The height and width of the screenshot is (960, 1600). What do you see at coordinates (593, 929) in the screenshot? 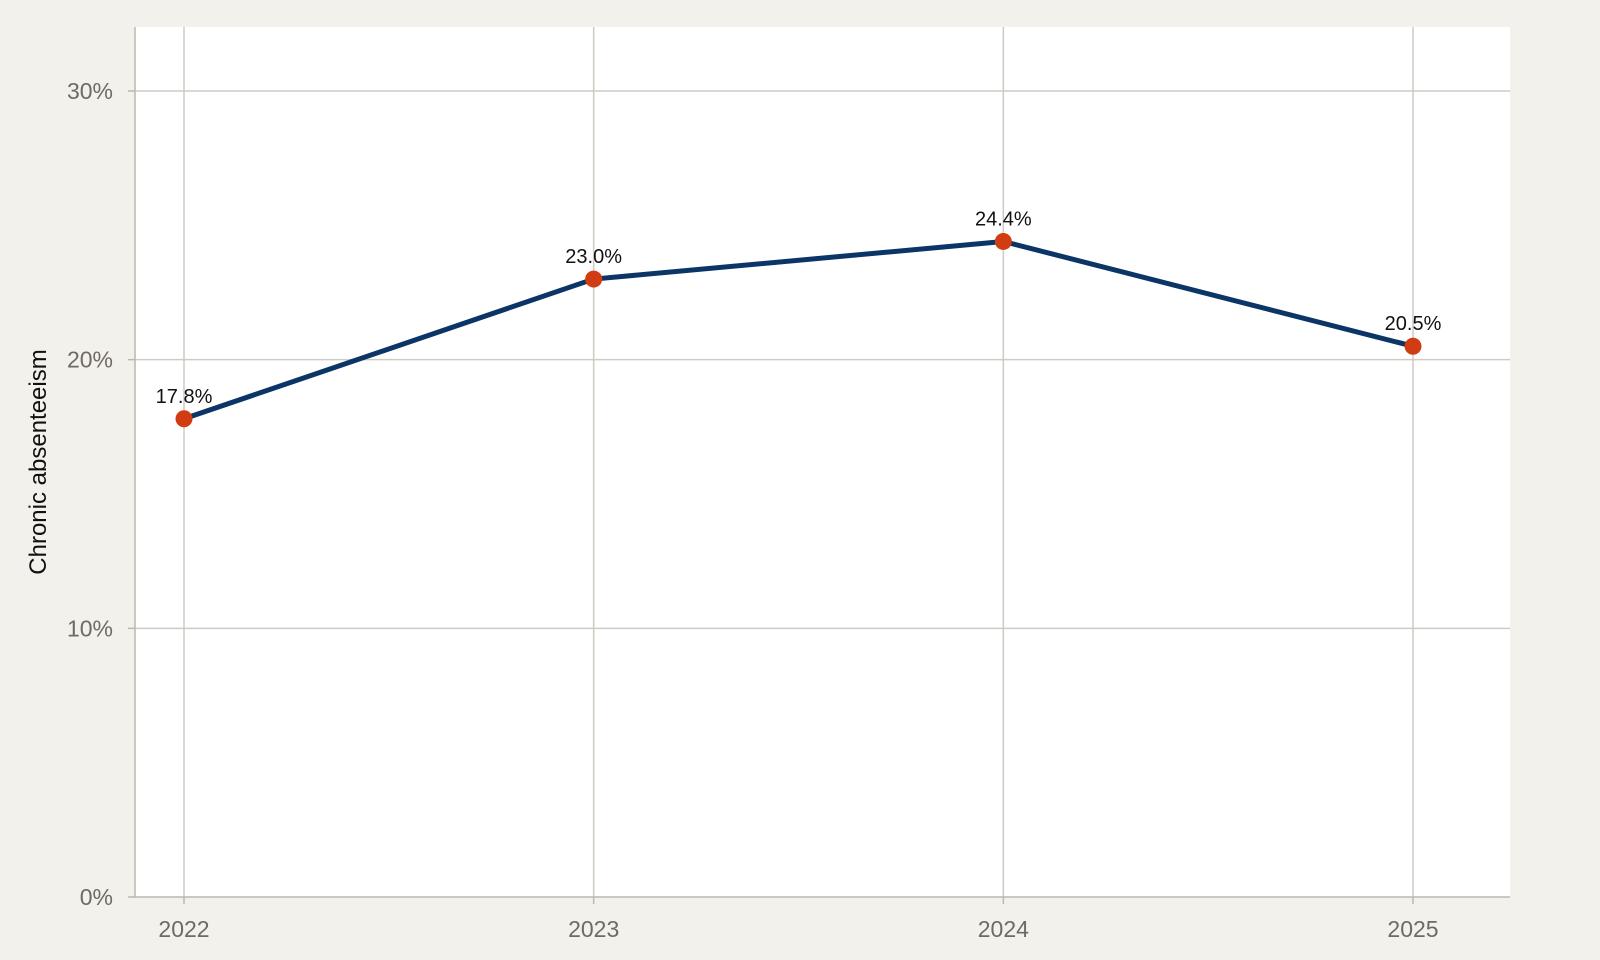
I see `x-tick-label: 2023` at bounding box center [593, 929].